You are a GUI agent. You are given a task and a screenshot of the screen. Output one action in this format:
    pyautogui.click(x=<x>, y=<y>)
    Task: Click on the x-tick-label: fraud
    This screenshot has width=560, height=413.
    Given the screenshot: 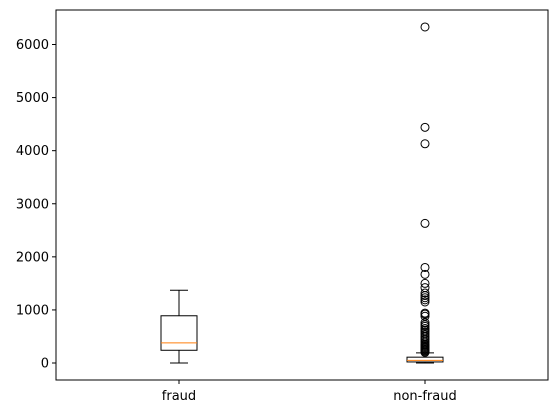 What is the action you would take?
    pyautogui.click(x=179, y=396)
    